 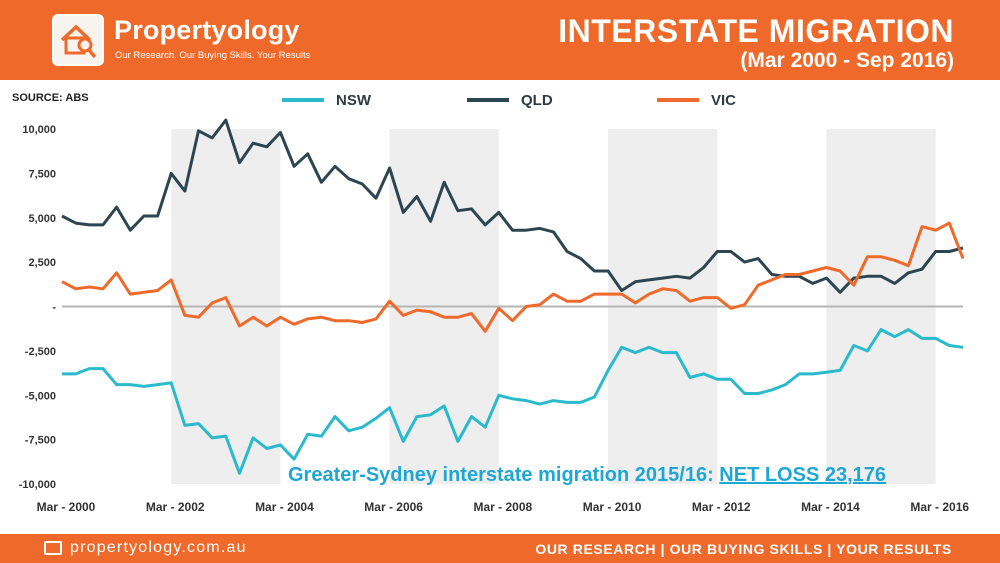 What do you see at coordinates (393, 507) in the screenshot?
I see `x-tick-label: Mar - 2006` at bounding box center [393, 507].